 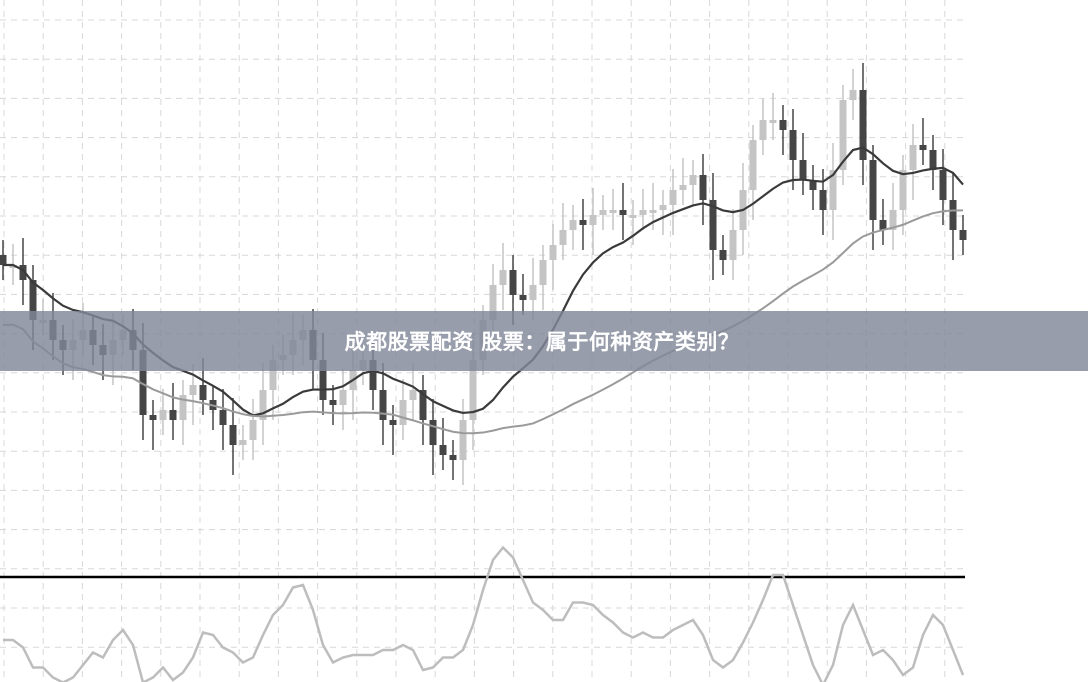 I want to click on title-banner: 成都股票配资 股票：属于何种资产类别？, so click(x=544, y=341).